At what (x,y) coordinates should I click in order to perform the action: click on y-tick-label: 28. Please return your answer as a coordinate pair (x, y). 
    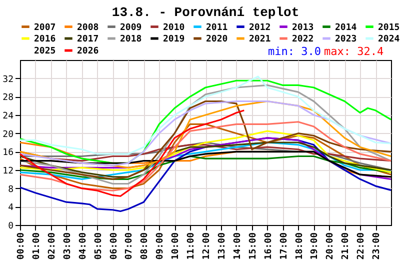
    Looking at the image, I should click on (8, 98).